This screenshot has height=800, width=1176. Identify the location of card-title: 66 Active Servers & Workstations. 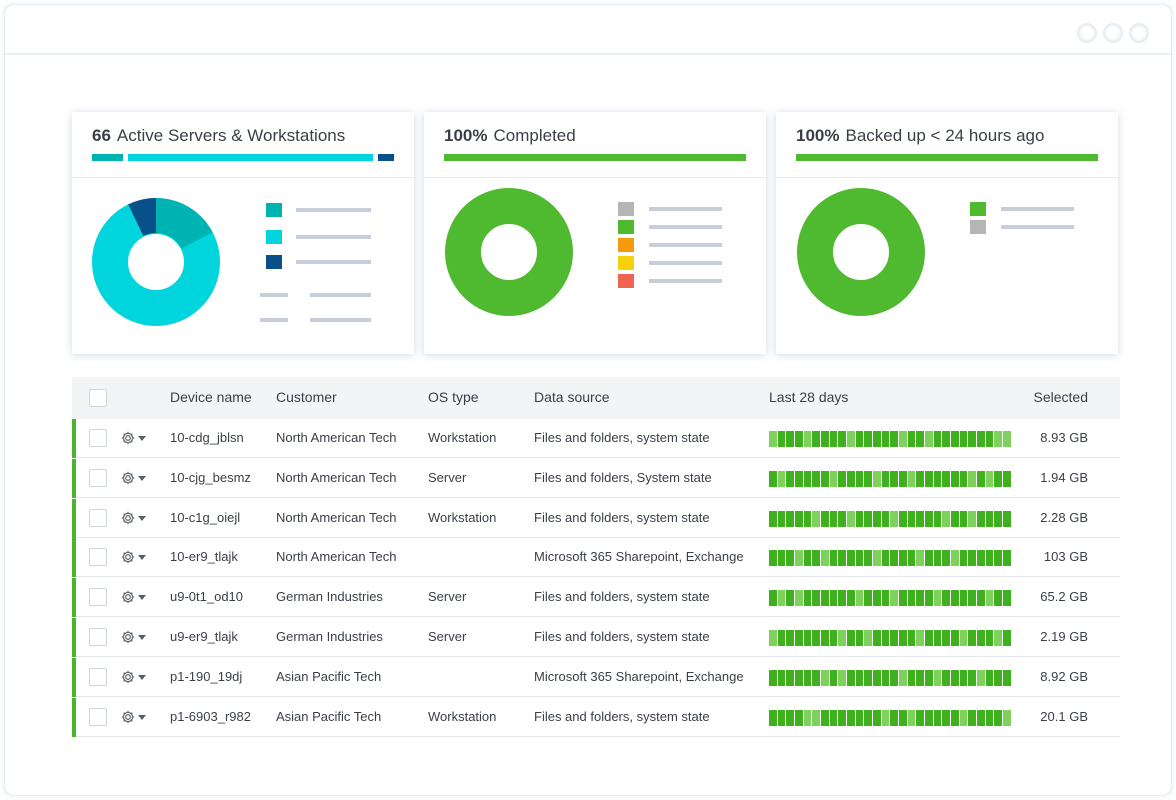
(218, 136).